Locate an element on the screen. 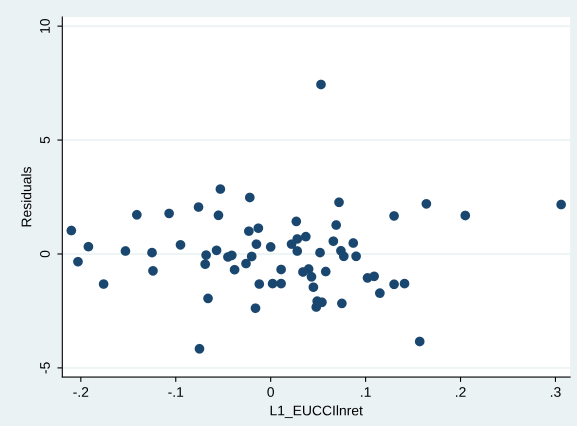 This screenshot has width=577, height=426. x-tick-label: 0 is located at coordinates (270, 392).